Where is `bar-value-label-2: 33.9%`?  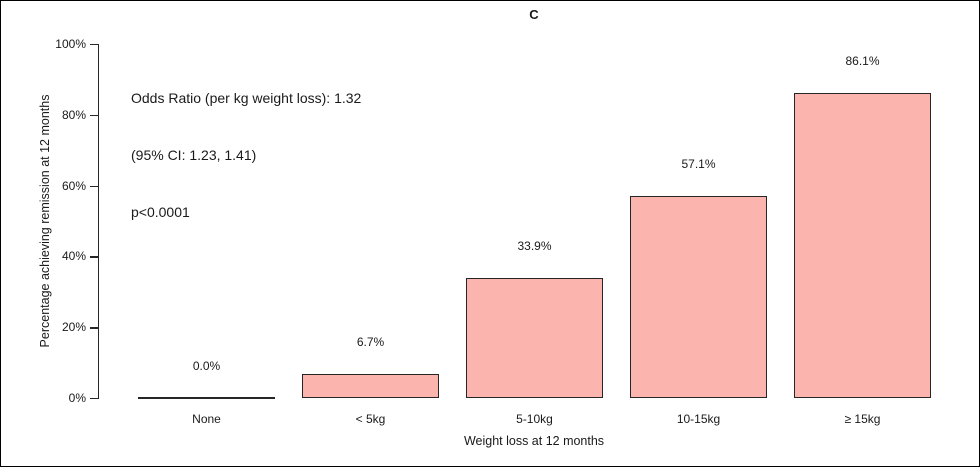 bar-value-label-2: 33.9% is located at coordinates (534, 246).